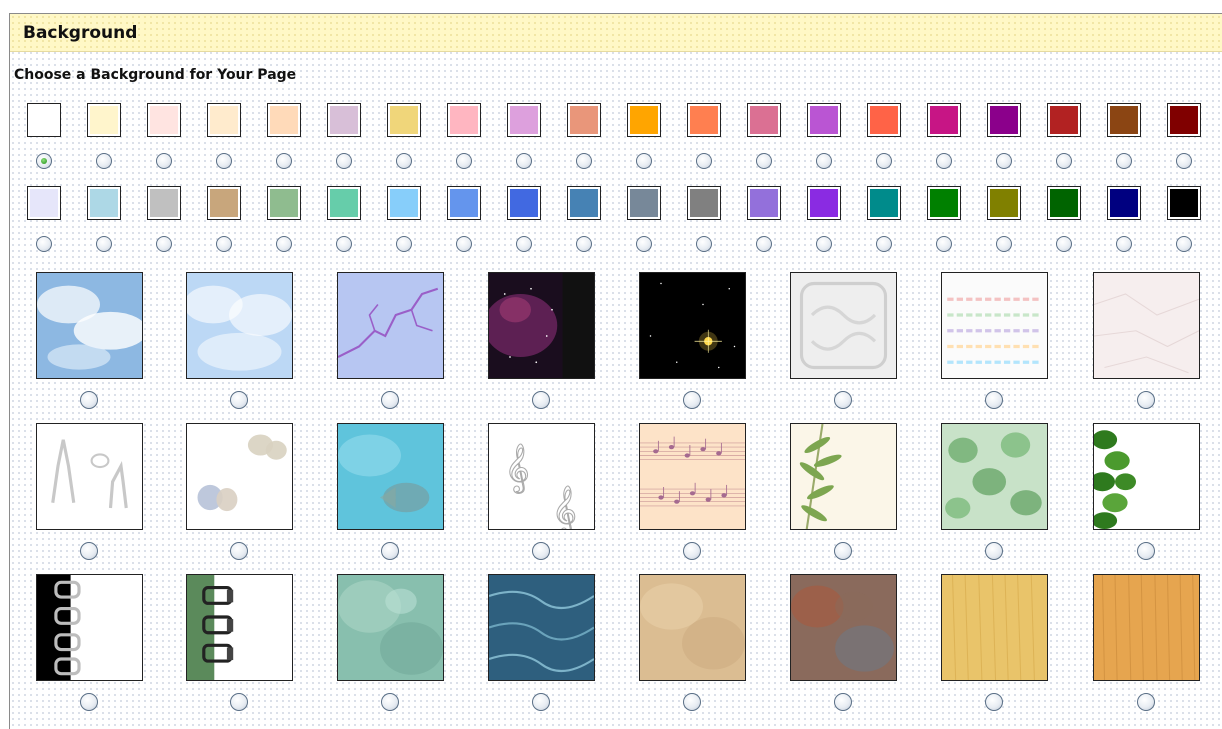  I want to click on texture-tile-white-crumpled, so click(1146, 325).